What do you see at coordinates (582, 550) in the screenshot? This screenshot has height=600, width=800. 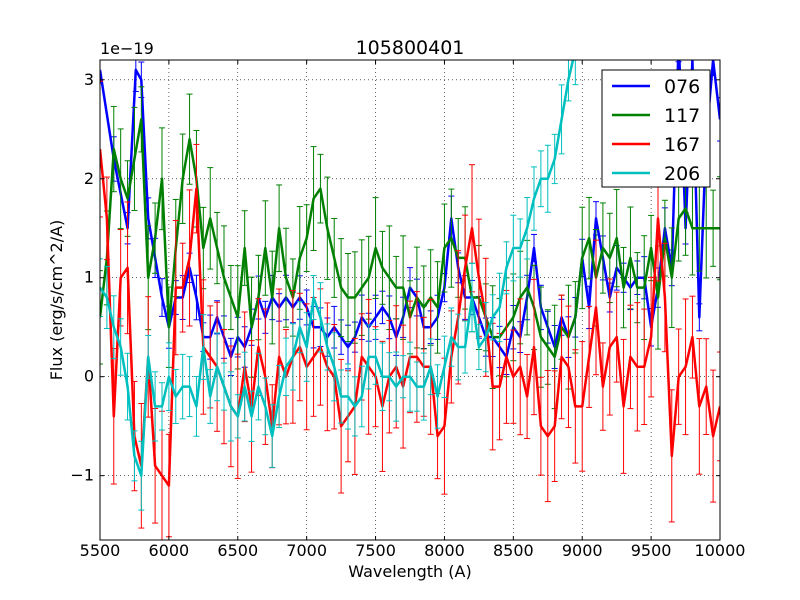 I see `x-tick-label: 9000` at bounding box center [582, 550].